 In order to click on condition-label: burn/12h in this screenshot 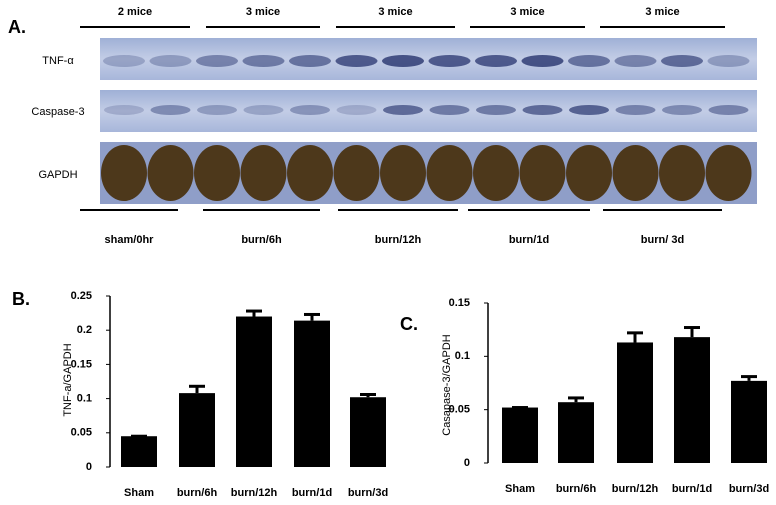, I will do `click(398, 240)`.